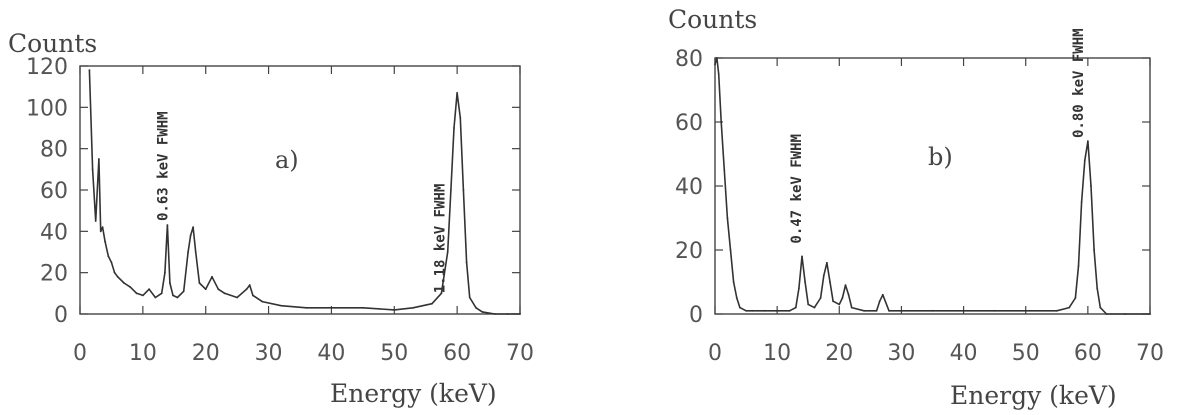  I want to click on x-tick-label: 0, so click(715, 353).